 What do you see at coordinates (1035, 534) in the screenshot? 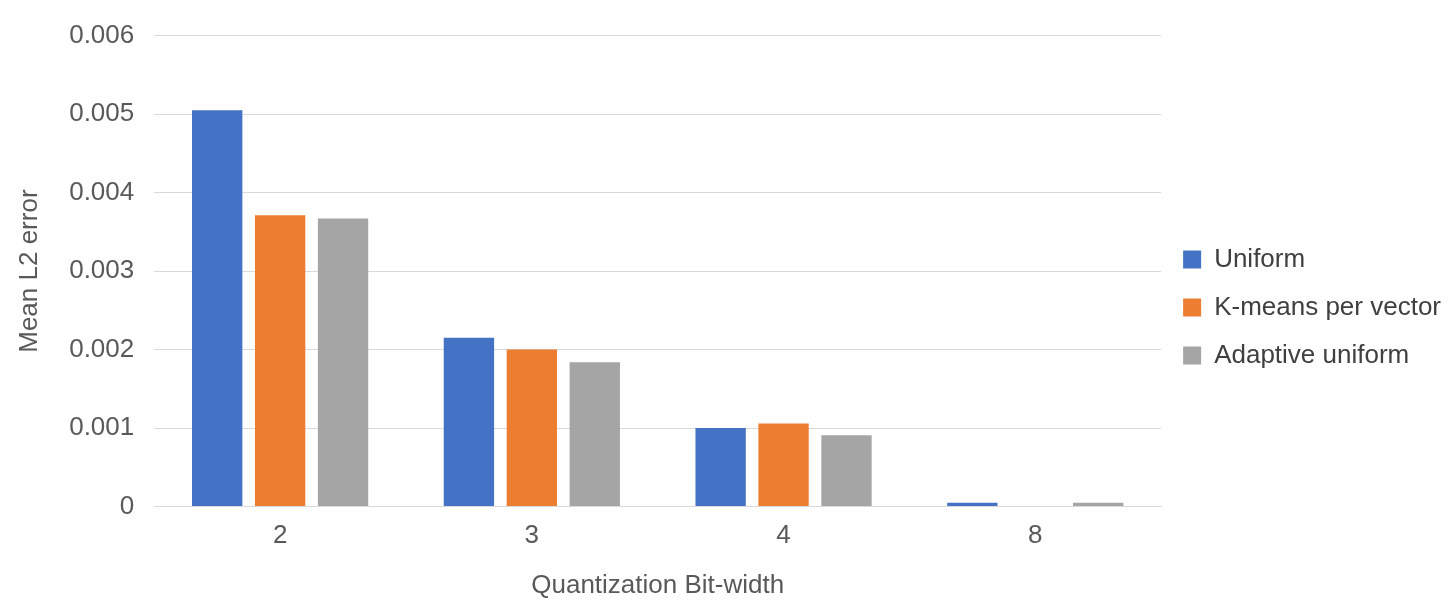
I see `x-tick-label: 8` at bounding box center [1035, 534].